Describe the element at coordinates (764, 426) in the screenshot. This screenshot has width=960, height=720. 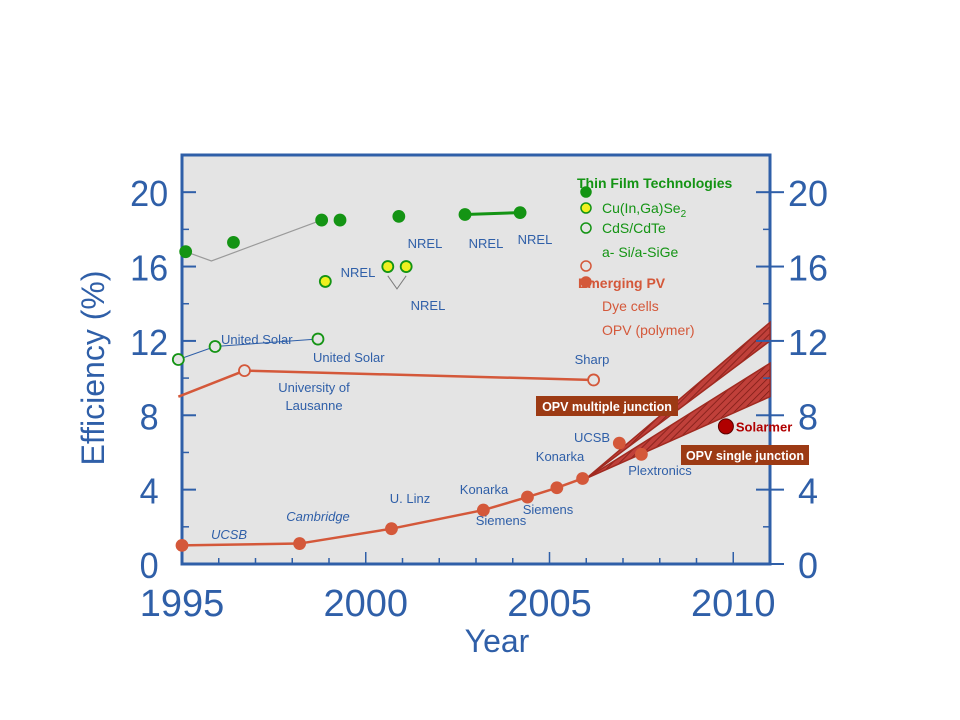
I see `solarmer-label: Solarmer` at that location.